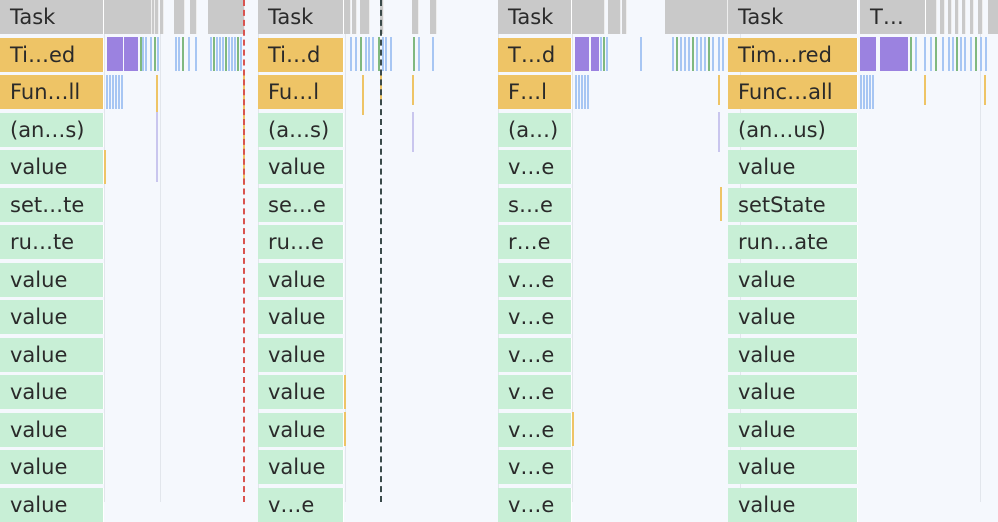 This screenshot has width=998, height=522. Describe the element at coordinates (301, 92) in the screenshot. I see `function-call-bar: Fu…l` at that location.